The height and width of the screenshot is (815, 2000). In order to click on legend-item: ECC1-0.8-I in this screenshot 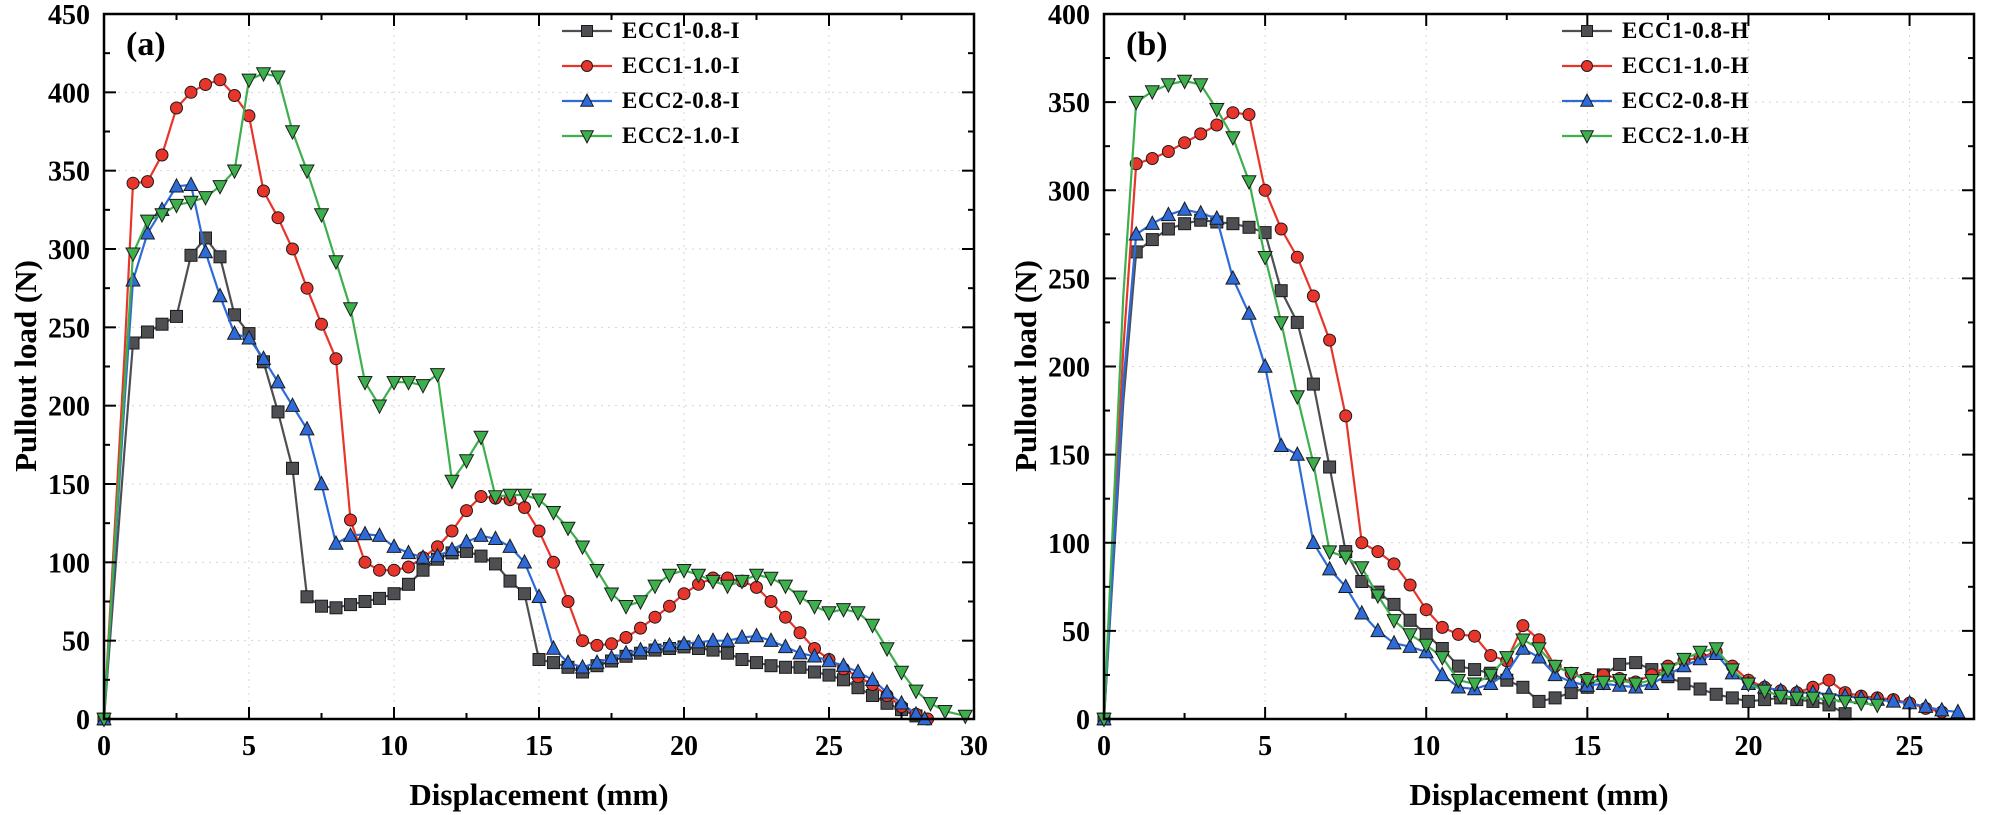, I will do `click(650, 31)`.